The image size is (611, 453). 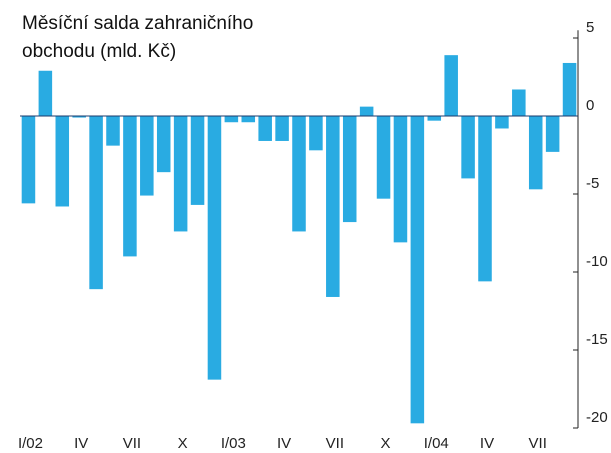 I want to click on y-tick-label: -5, so click(x=592, y=183).